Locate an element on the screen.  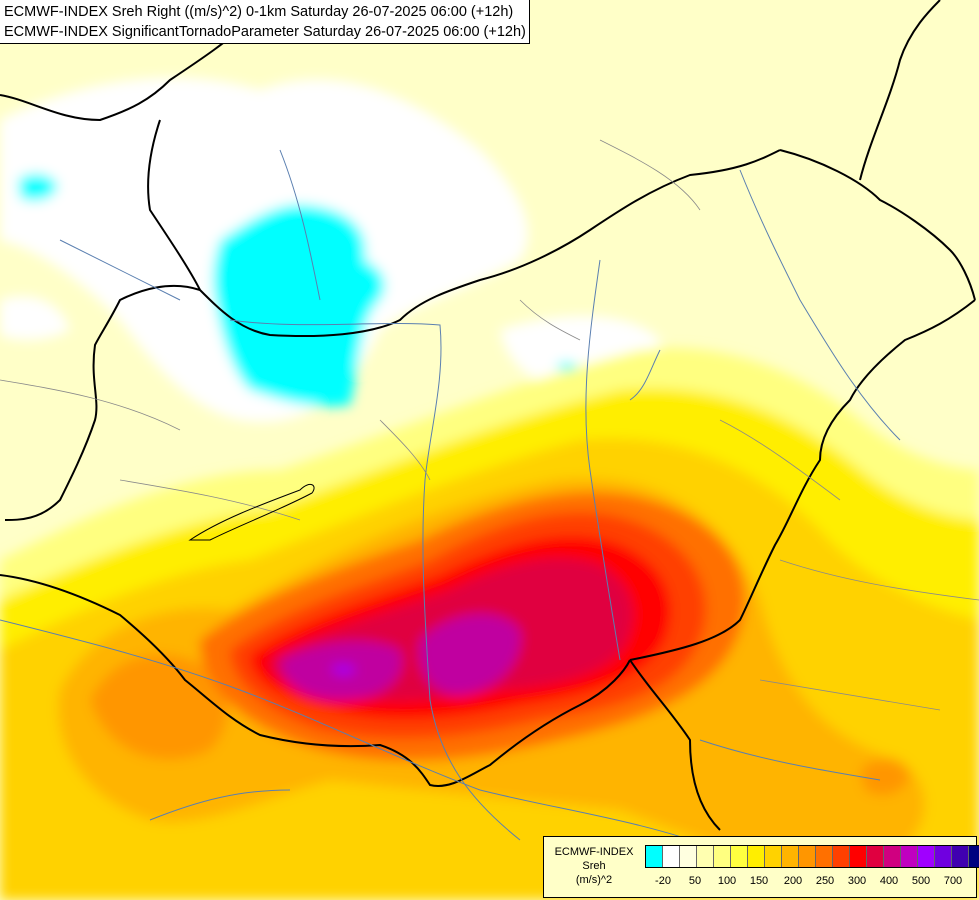
legend-tick-label: 150 is located at coordinates (759, 881).